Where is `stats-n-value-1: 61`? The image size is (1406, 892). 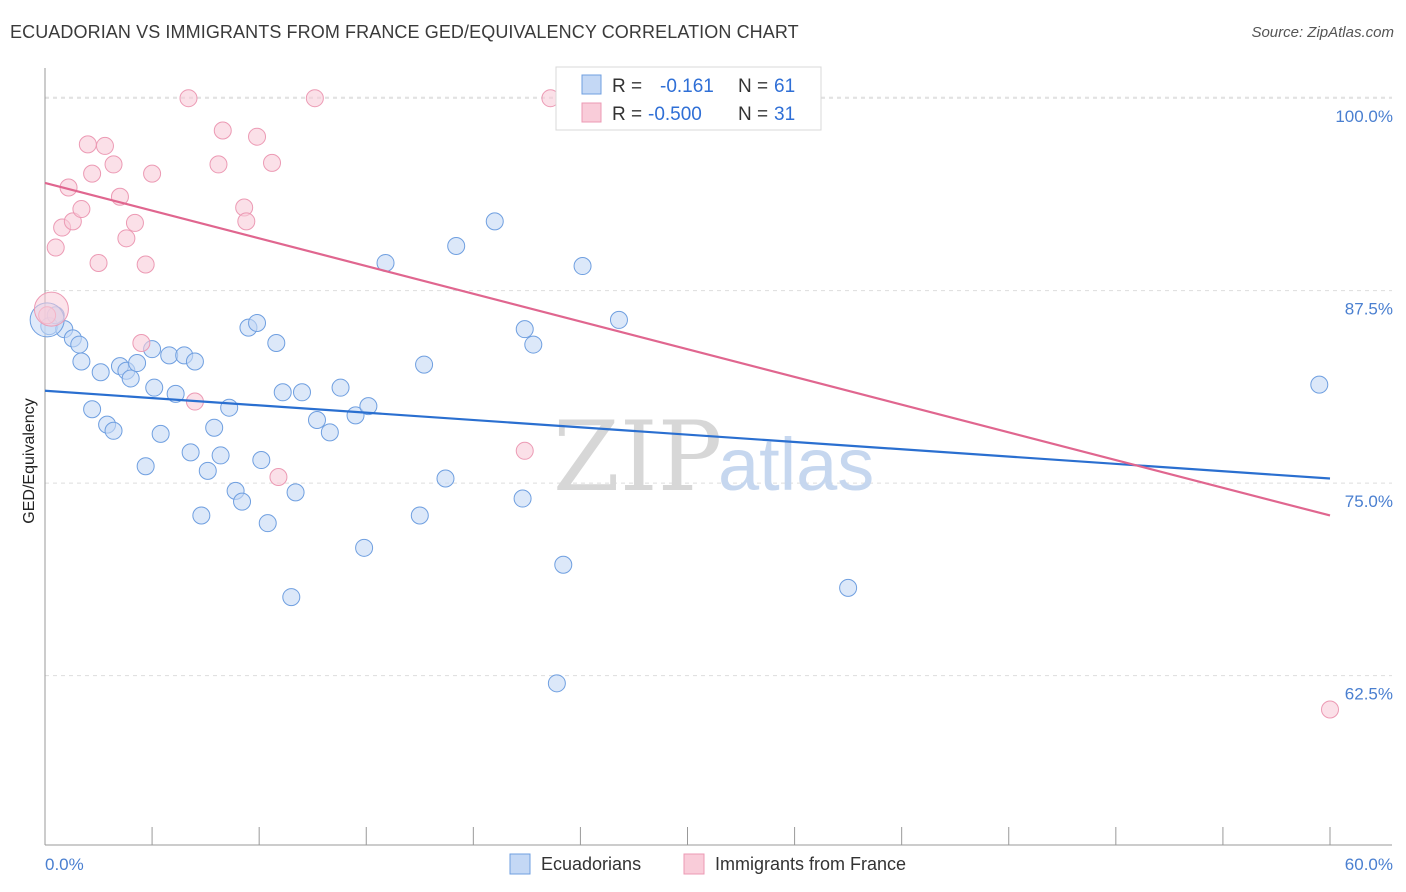
stats-n-value-1: 61 is located at coordinates (784, 86).